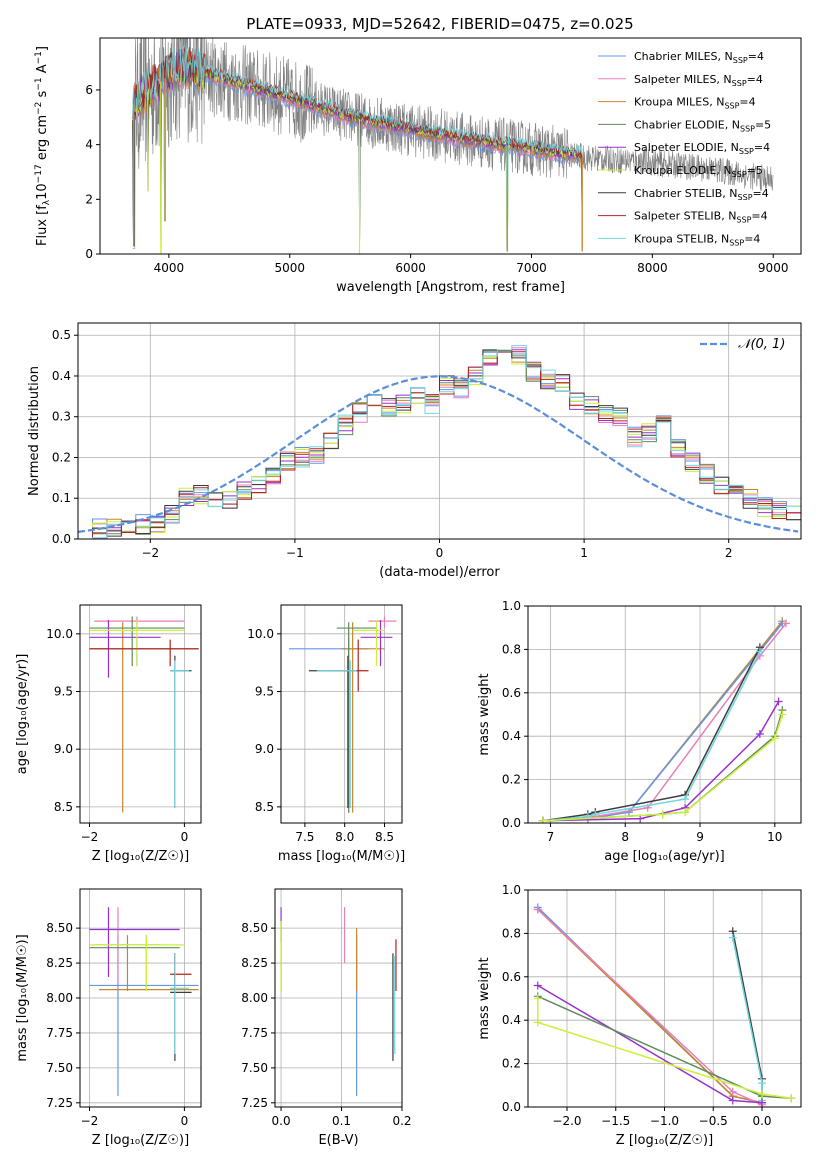 Image resolution: width=819 pixels, height=1170 pixels. I want to click on x-tick-label: 9, so click(700, 837).